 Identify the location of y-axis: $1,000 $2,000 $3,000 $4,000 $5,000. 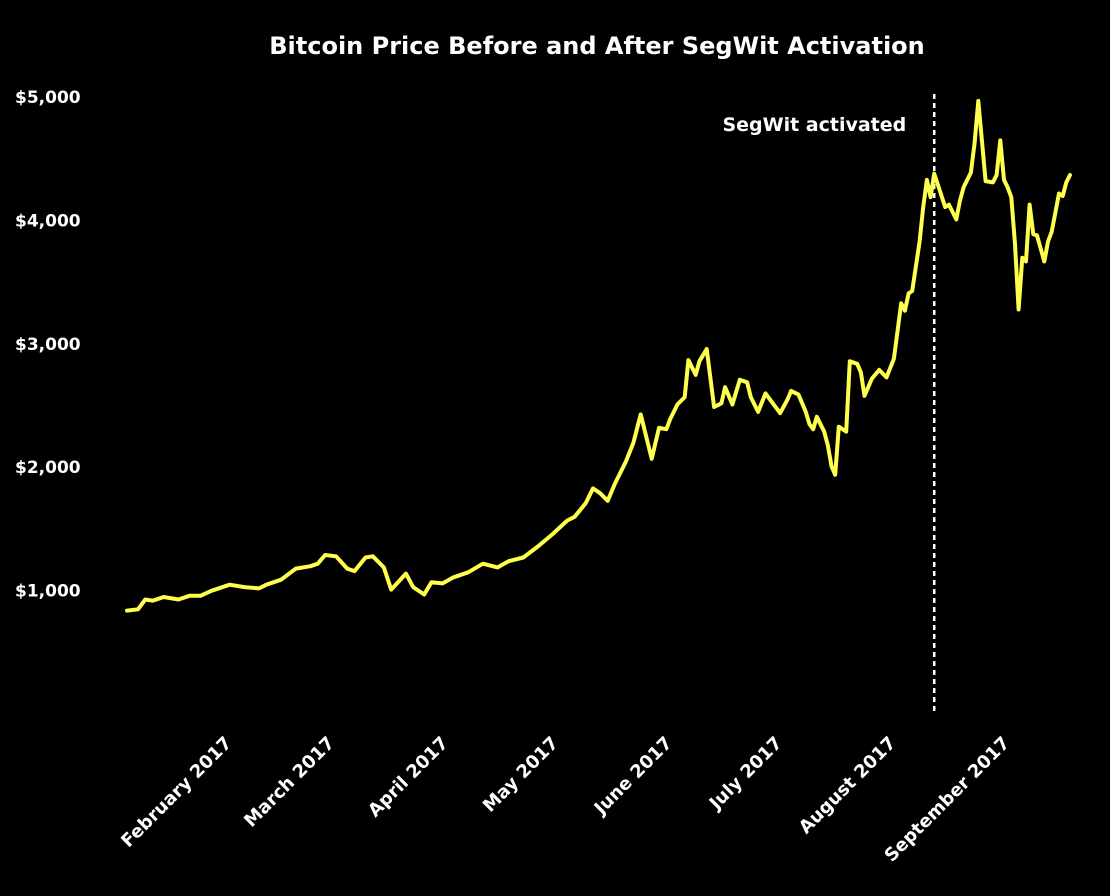
(48, 345).